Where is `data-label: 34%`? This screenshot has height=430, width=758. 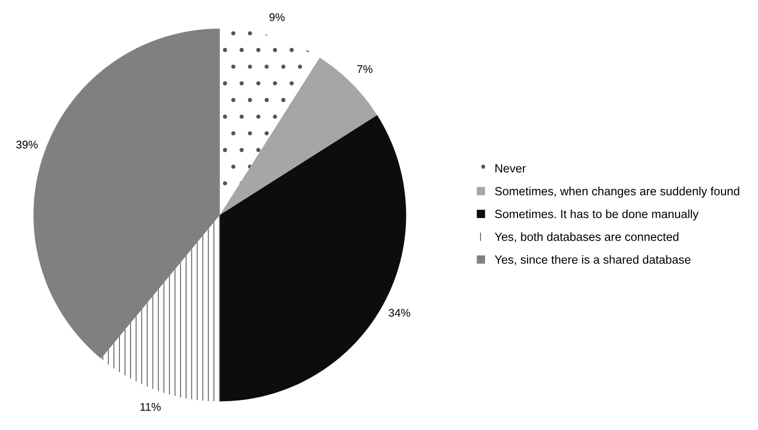
data-label: 34% is located at coordinates (399, 312).